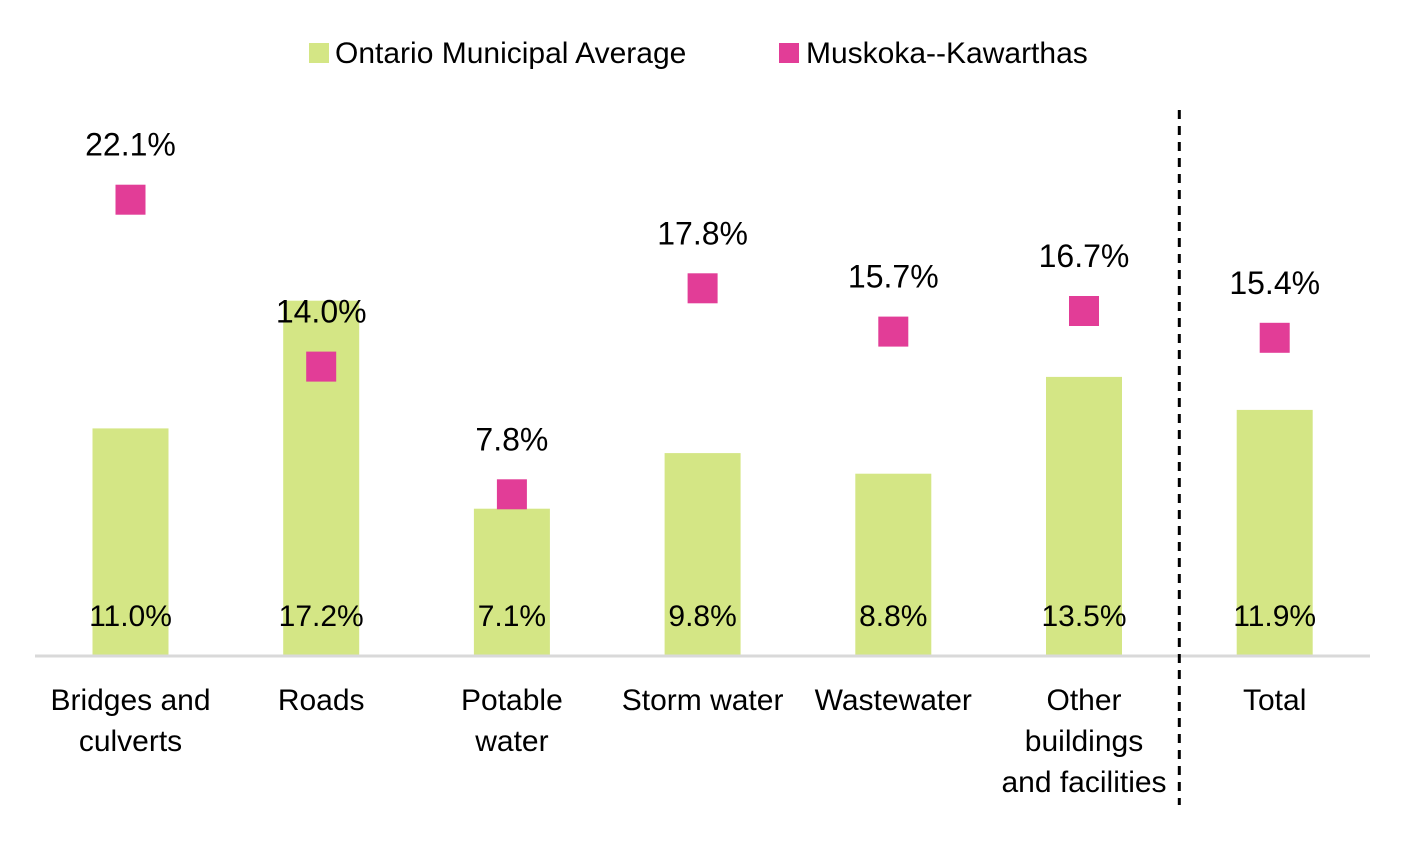 Image resolution: width=1412 pixels, height=860 pixels. I want to click on marker-value-label: 15.7%, so click(893, 277).